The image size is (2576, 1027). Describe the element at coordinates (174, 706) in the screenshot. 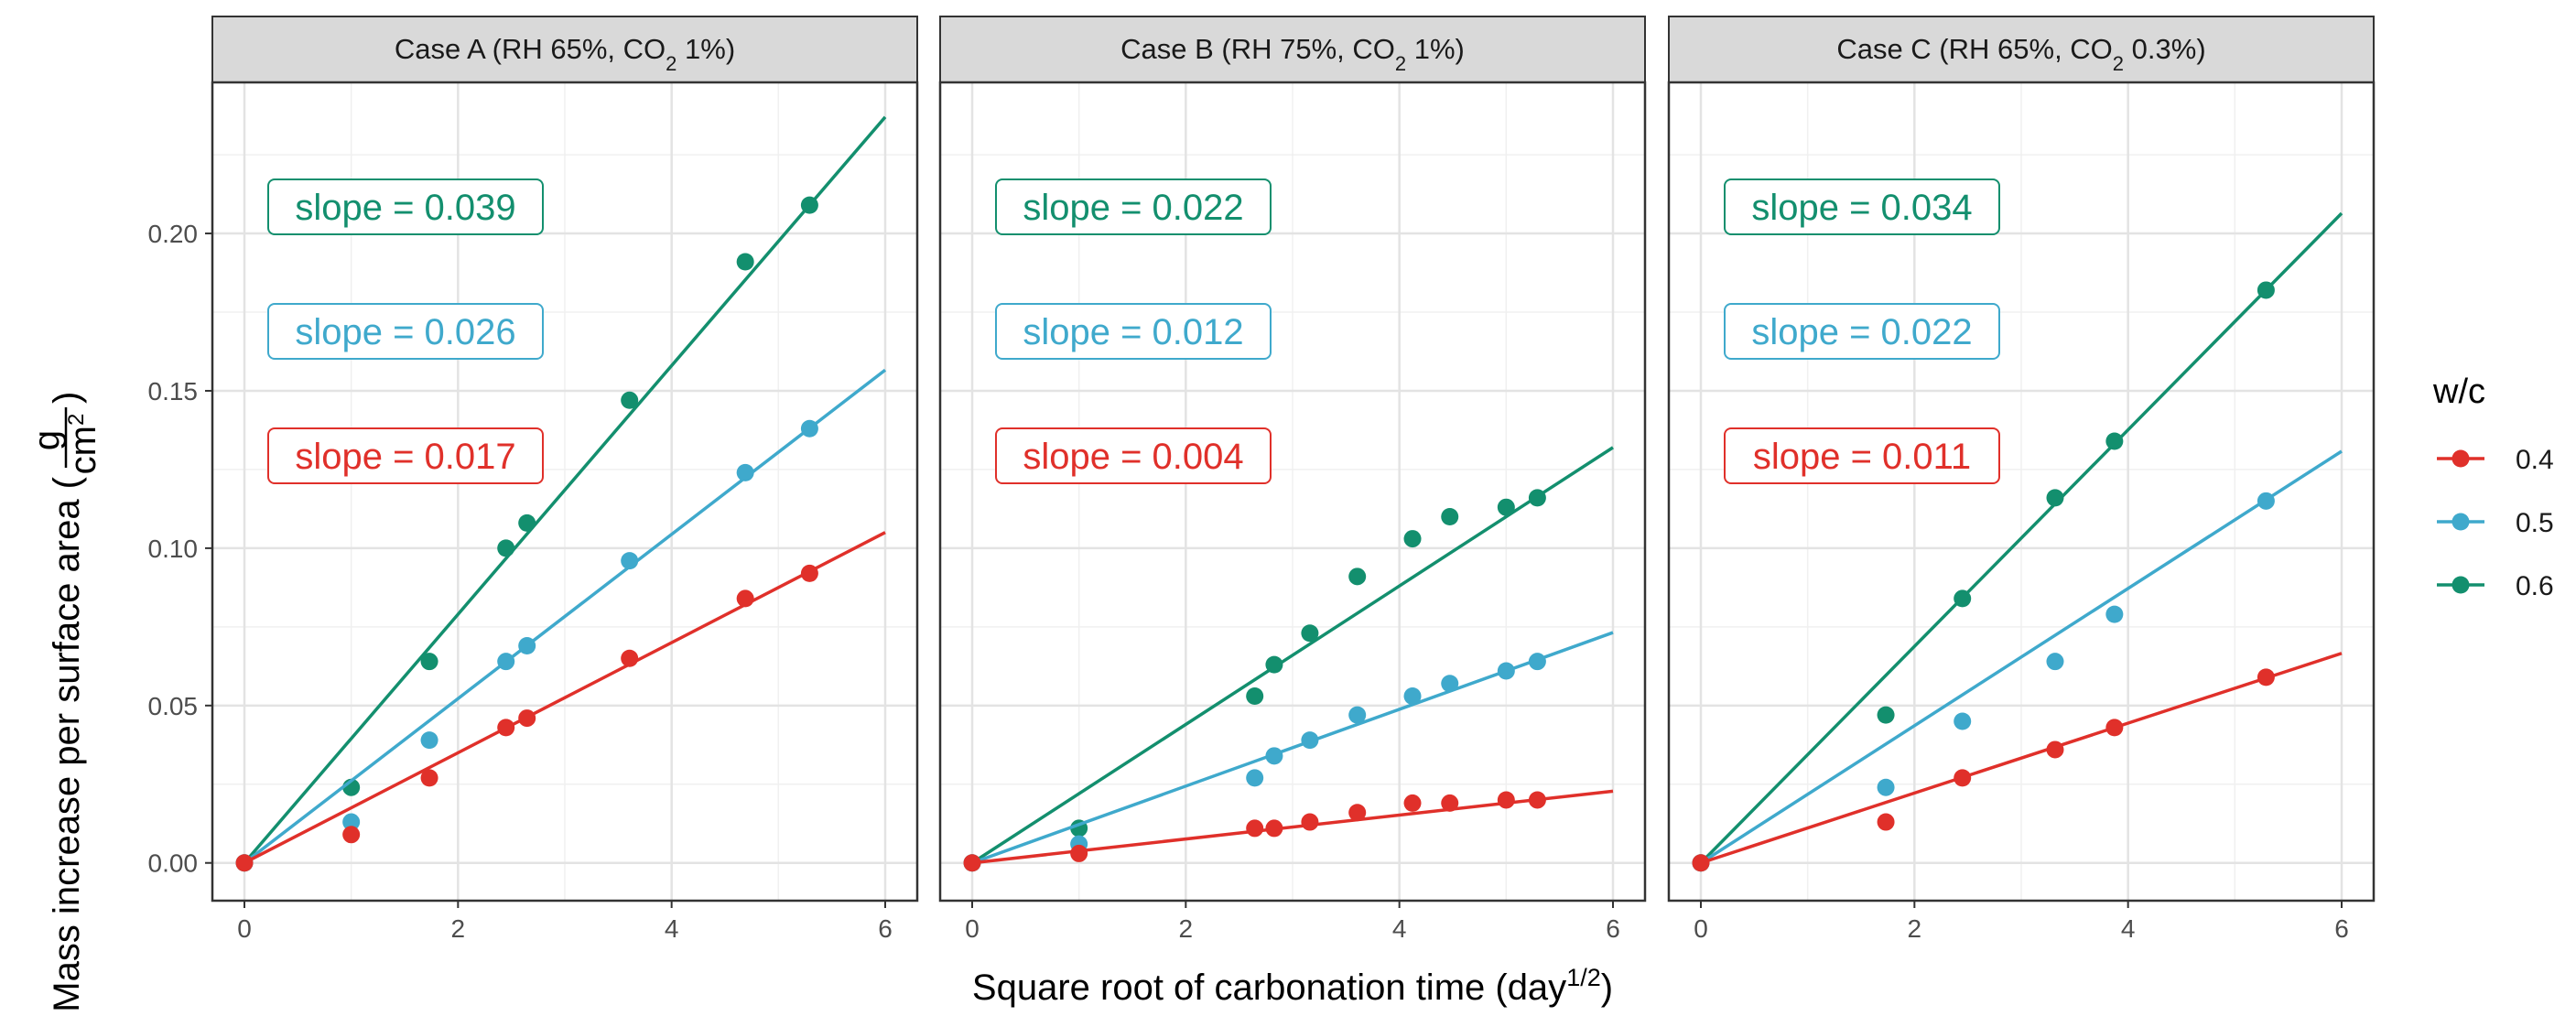

I see `y-tick-label: 0.05` at that location.